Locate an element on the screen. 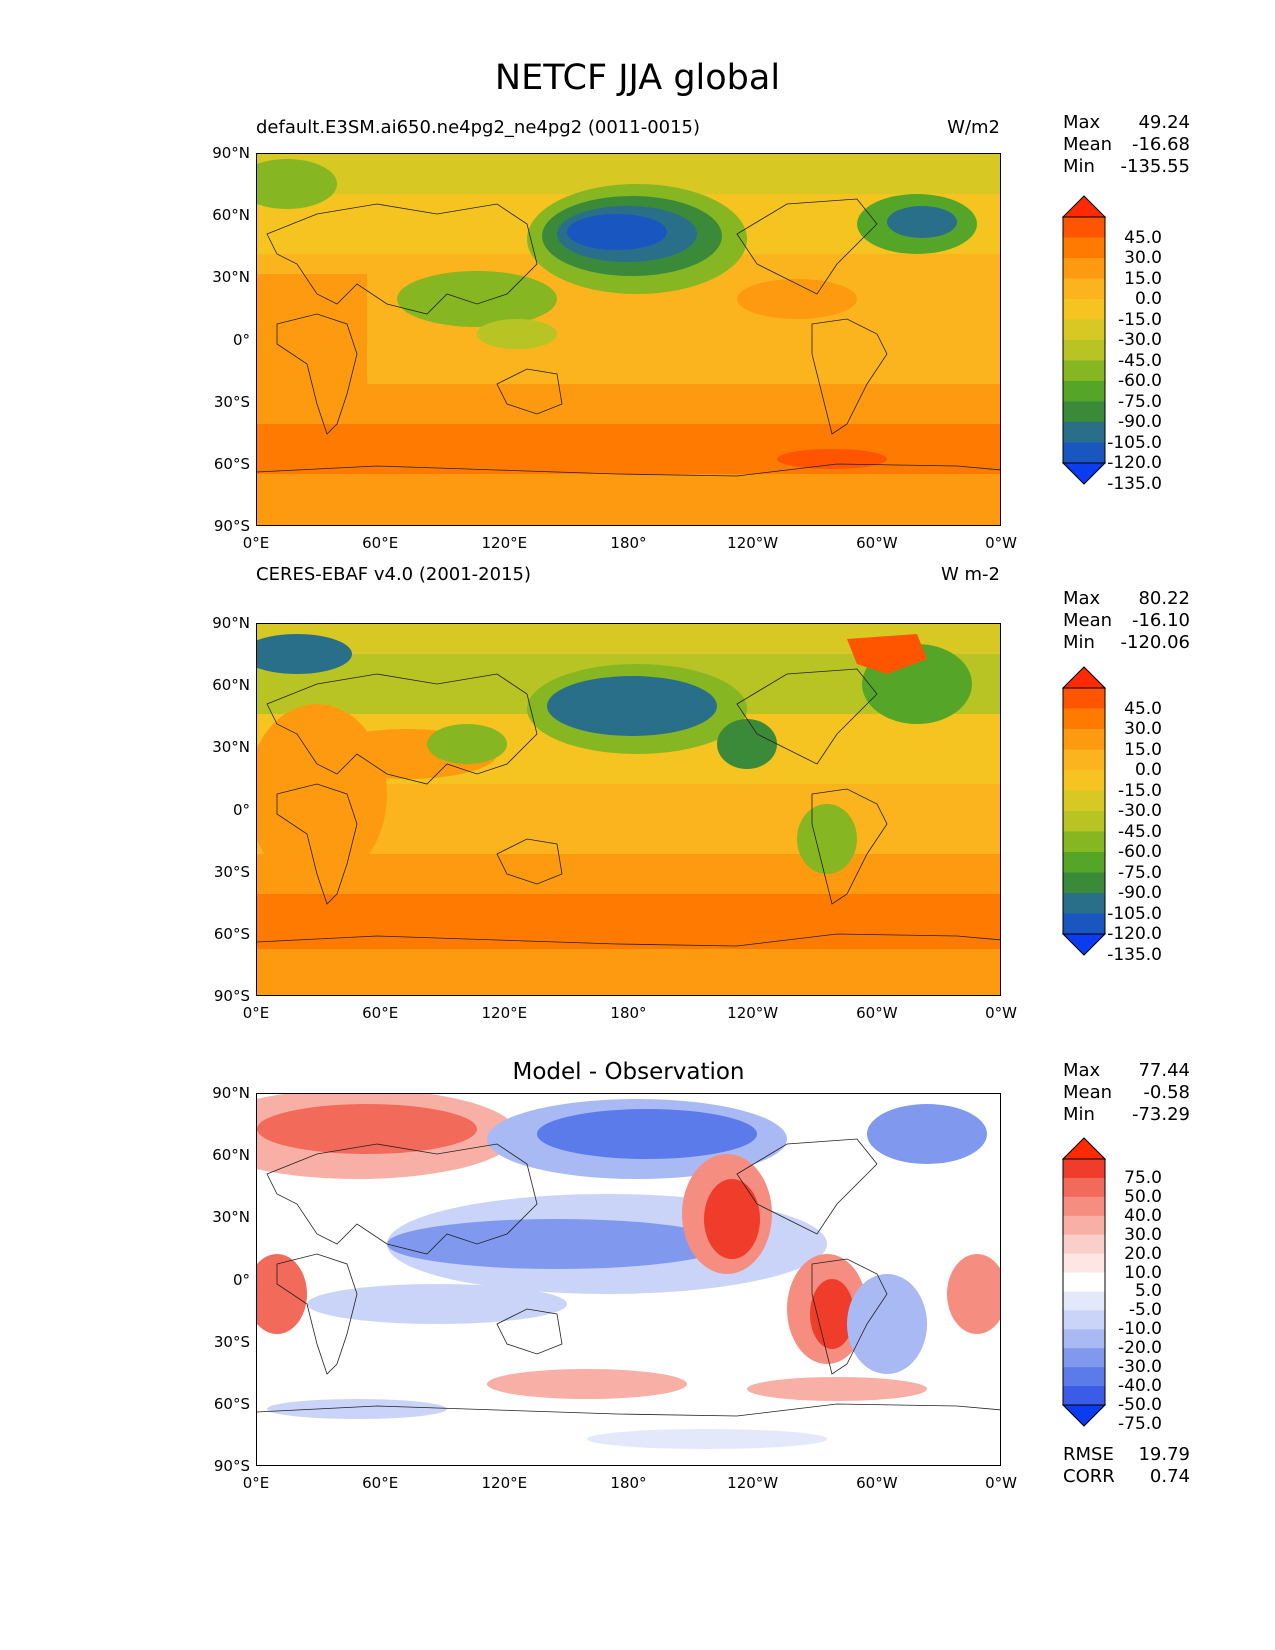 Image resolution: width=1275 pixels, height=1650 pixels. stat-max: Max 49.24 is located at coordinates (1126, 123).